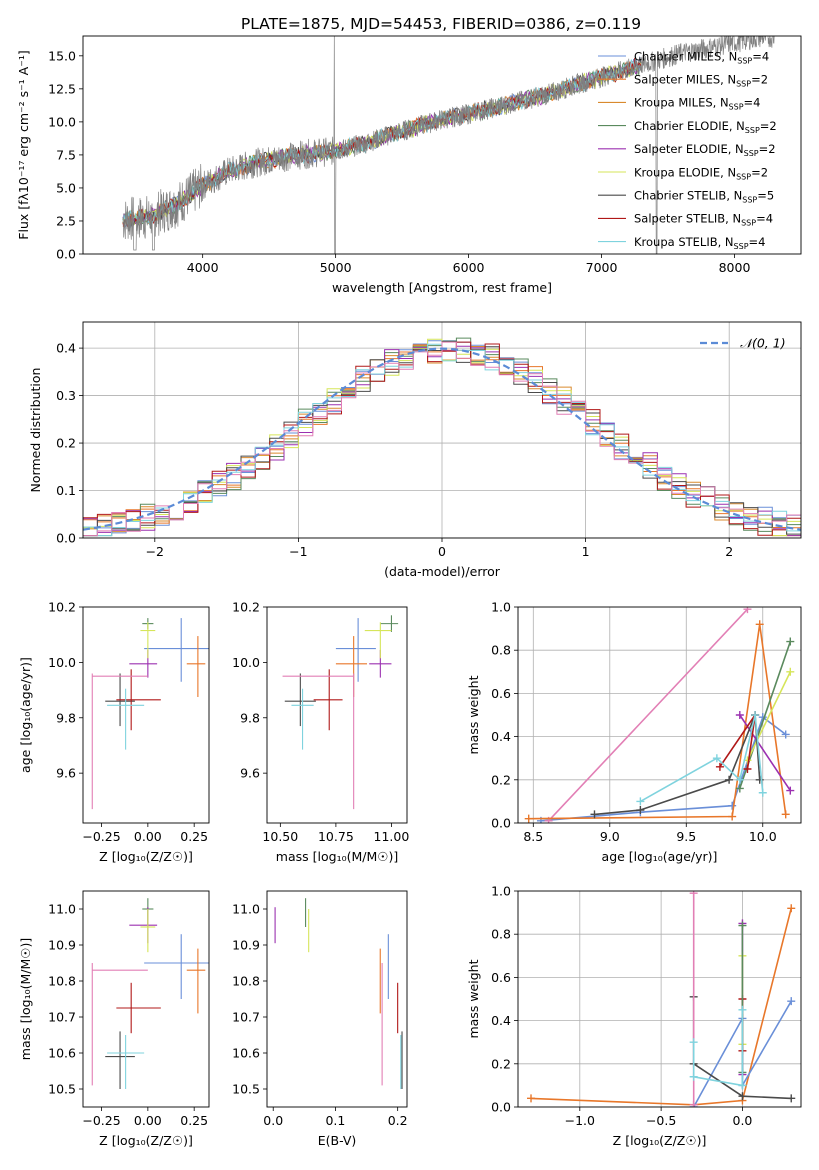 The height and width of the screenshot is (1170, 819). What do you see at coordinates (62, 88) in the screenshot?
I see `y-tick-label: 12.5` at bounding box center [62, 88].